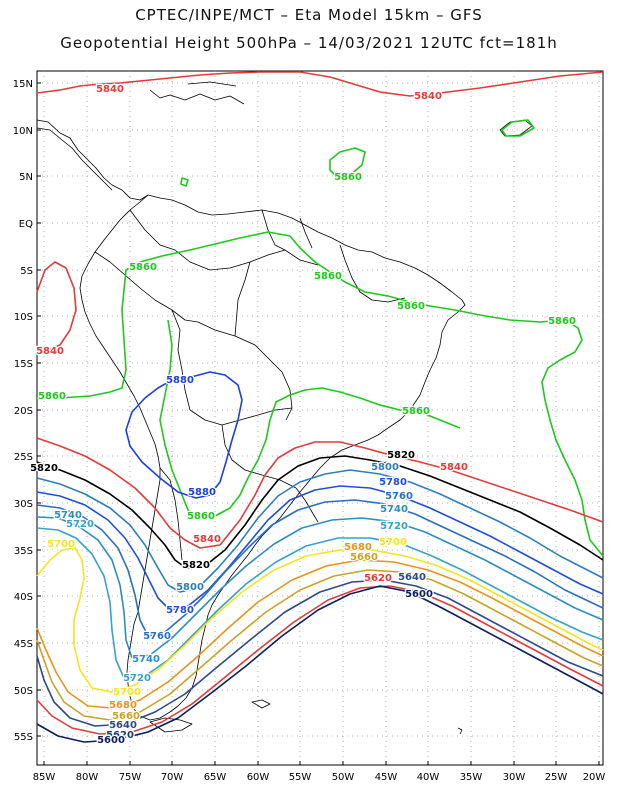  Describe the element at coordinates (320, 84) in the screenshot. I see `contour-5840-north` at that location.